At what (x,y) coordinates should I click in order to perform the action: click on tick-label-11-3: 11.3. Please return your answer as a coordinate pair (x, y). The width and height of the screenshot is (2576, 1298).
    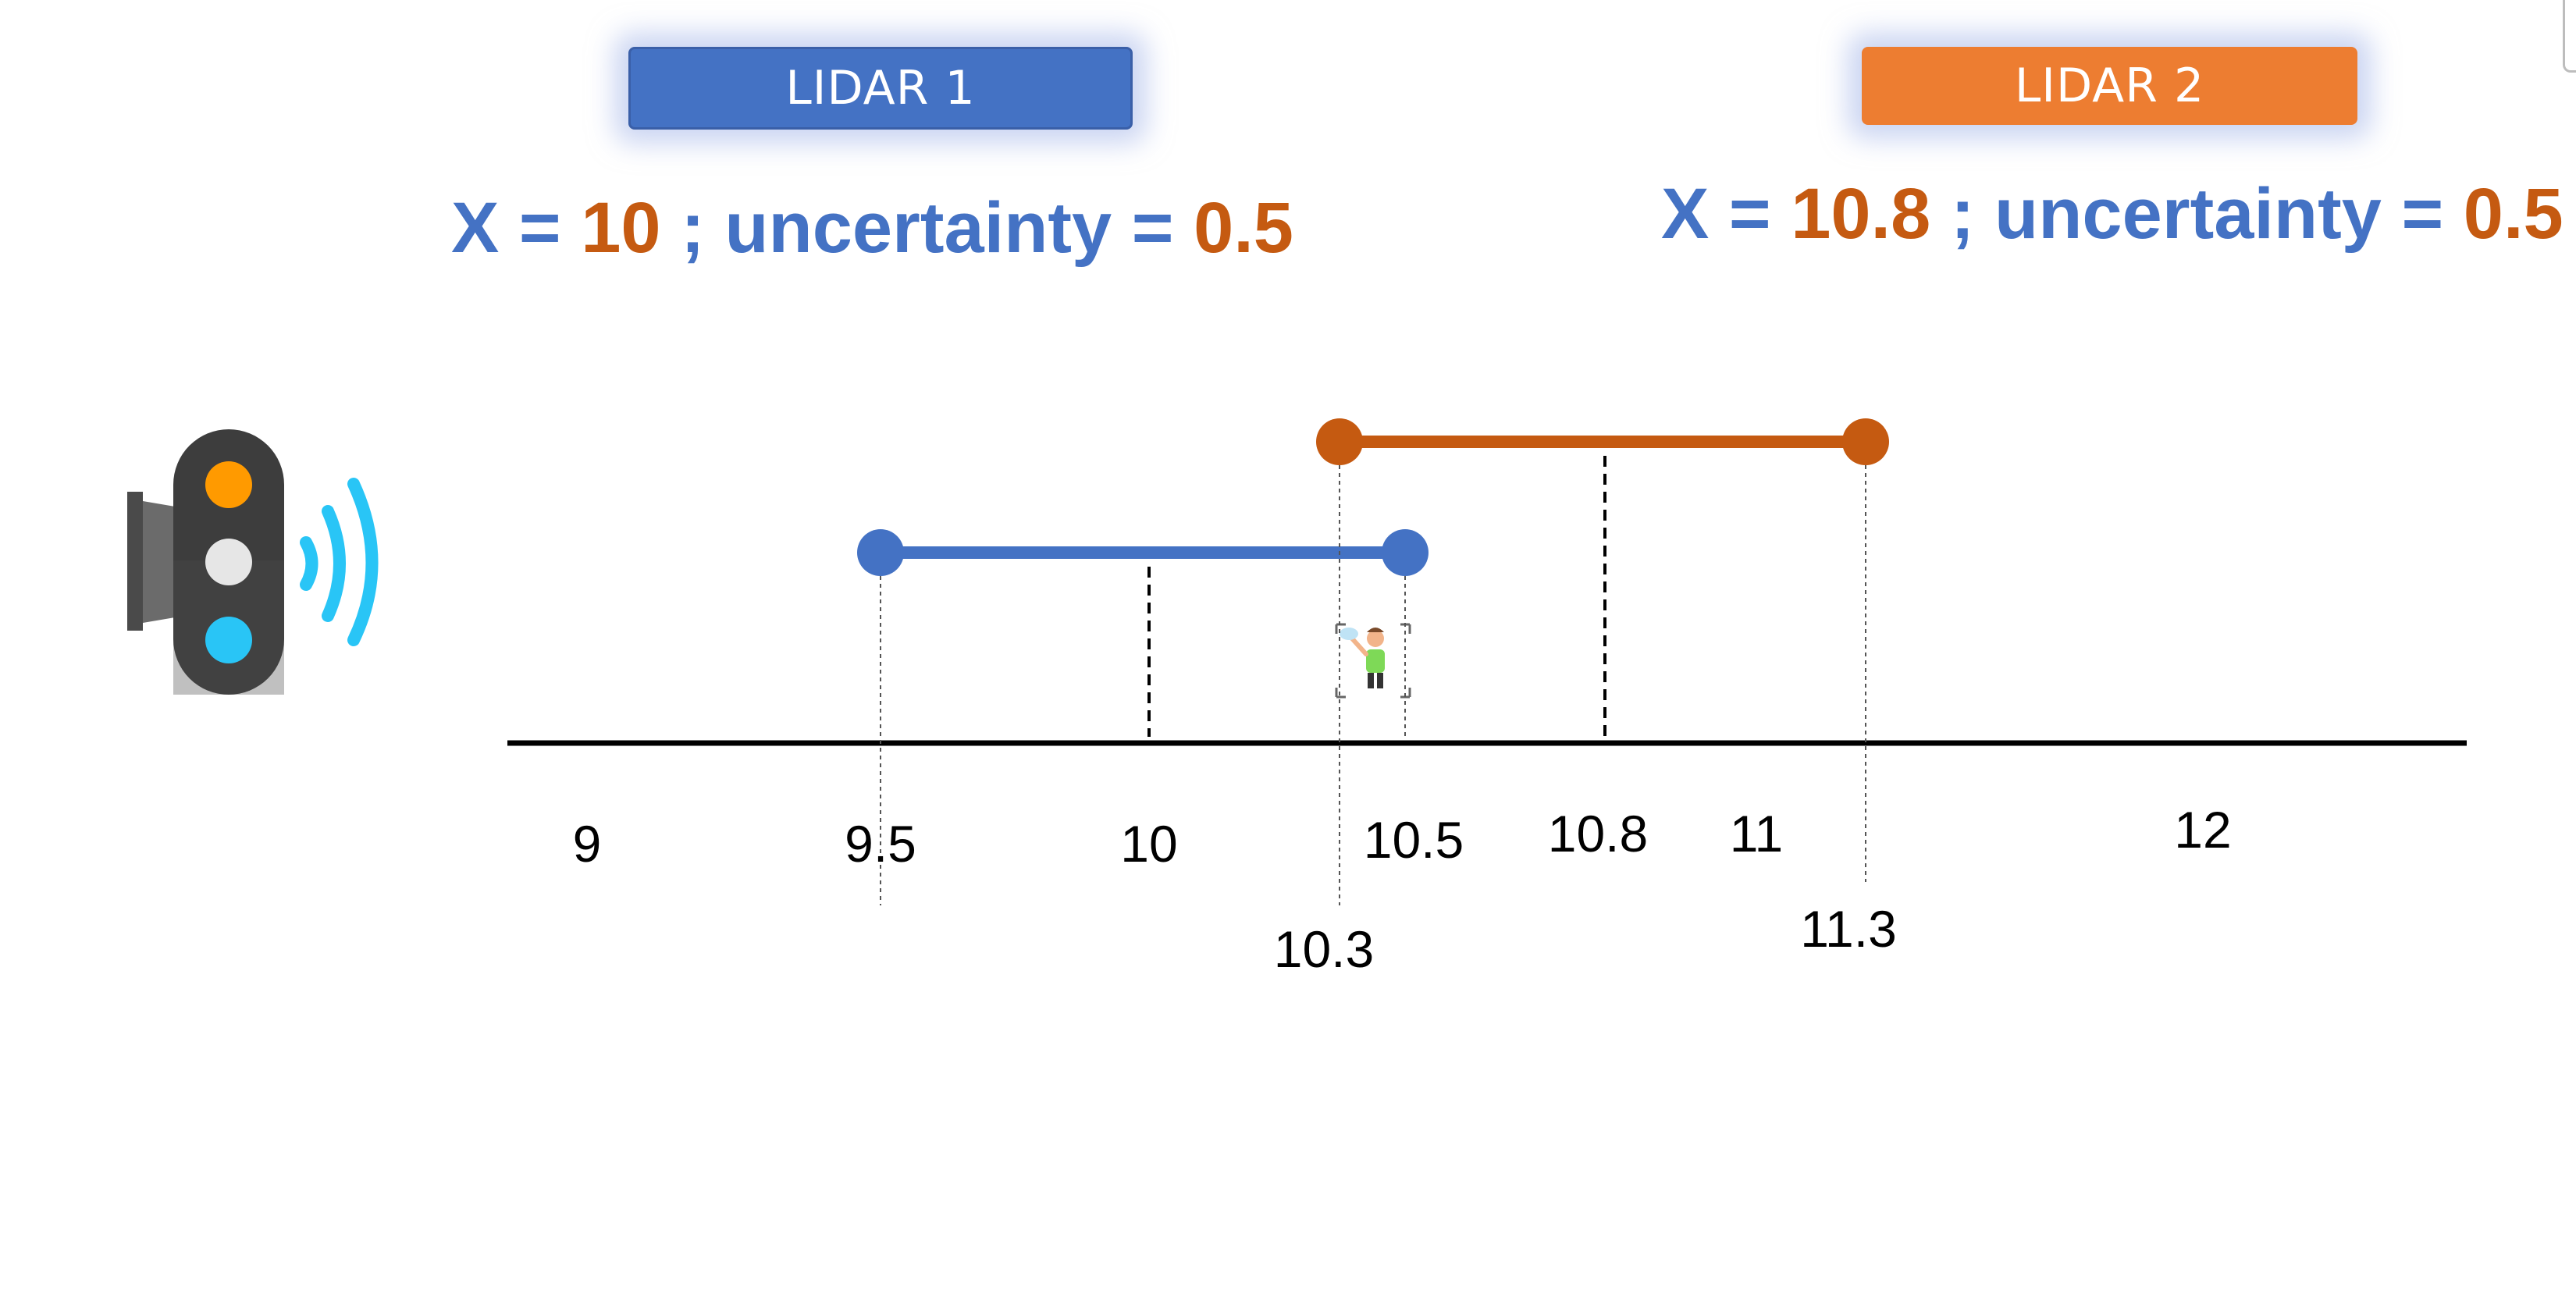
    Looking at the image, I should click on (1848, 929).